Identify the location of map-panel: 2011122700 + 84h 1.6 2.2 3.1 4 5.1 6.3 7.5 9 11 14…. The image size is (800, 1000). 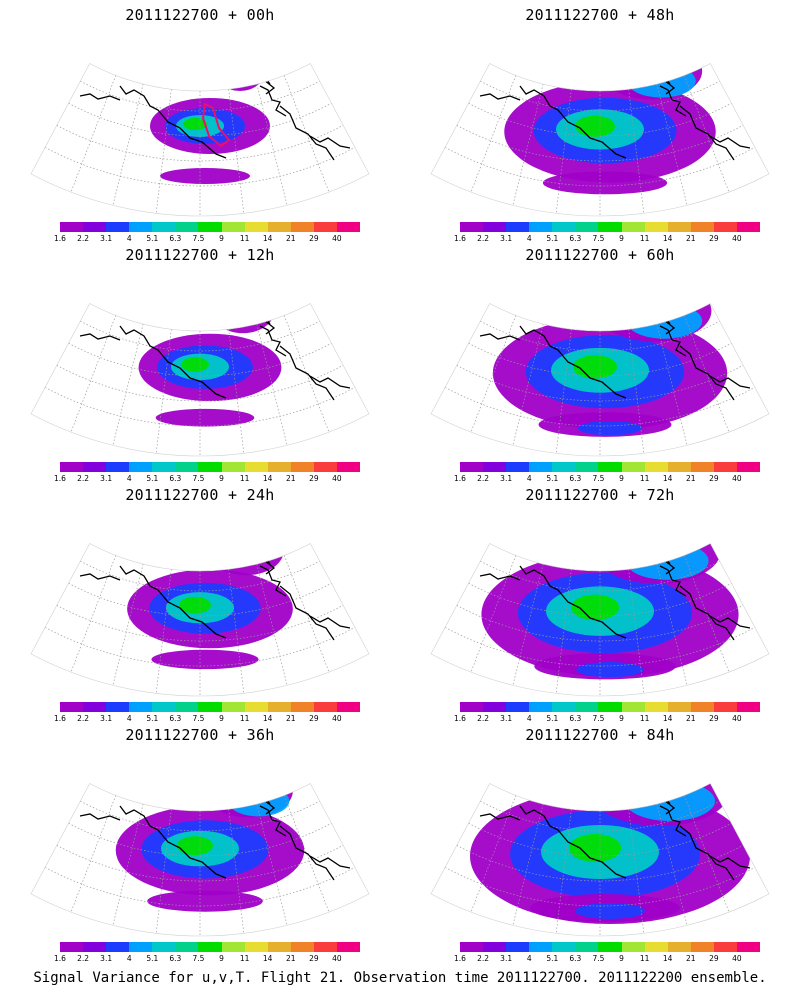
(600, 845).